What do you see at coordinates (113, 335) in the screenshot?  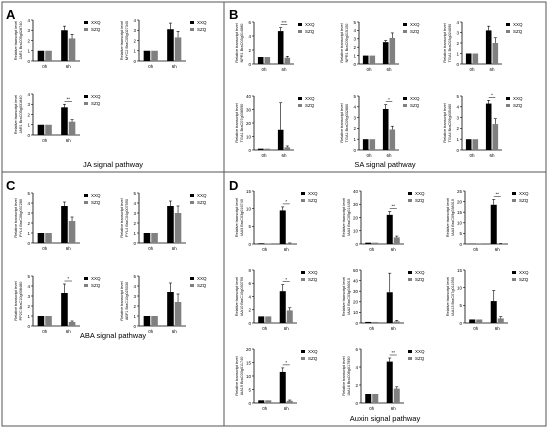 I see `panel-title-c: ABA signal pathway` at bounding box center [113, 335].